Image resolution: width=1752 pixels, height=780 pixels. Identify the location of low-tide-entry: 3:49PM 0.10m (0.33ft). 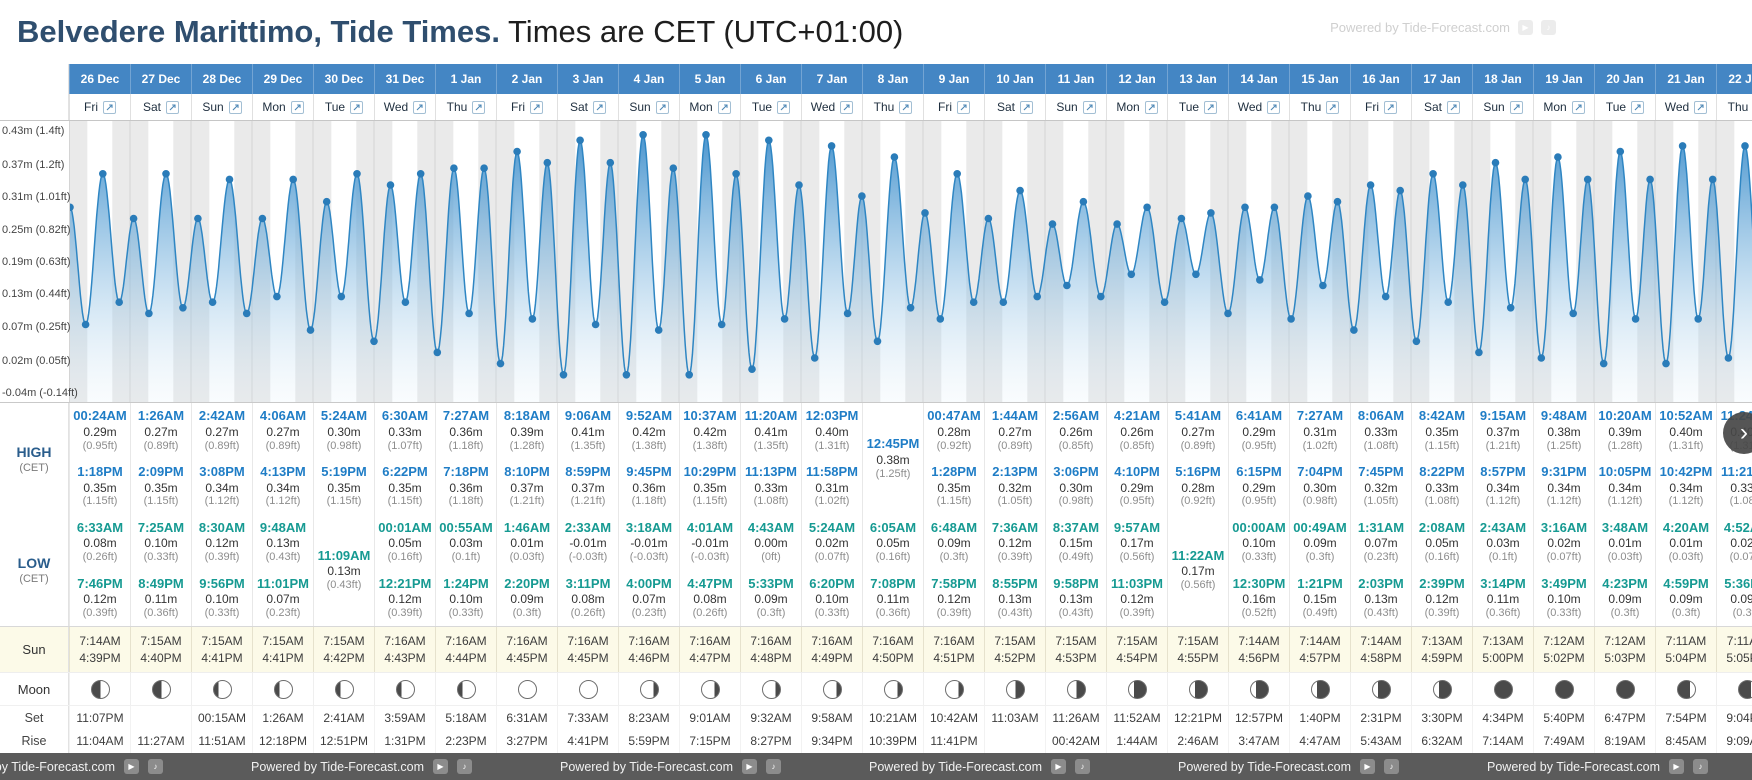
(1564, 597).